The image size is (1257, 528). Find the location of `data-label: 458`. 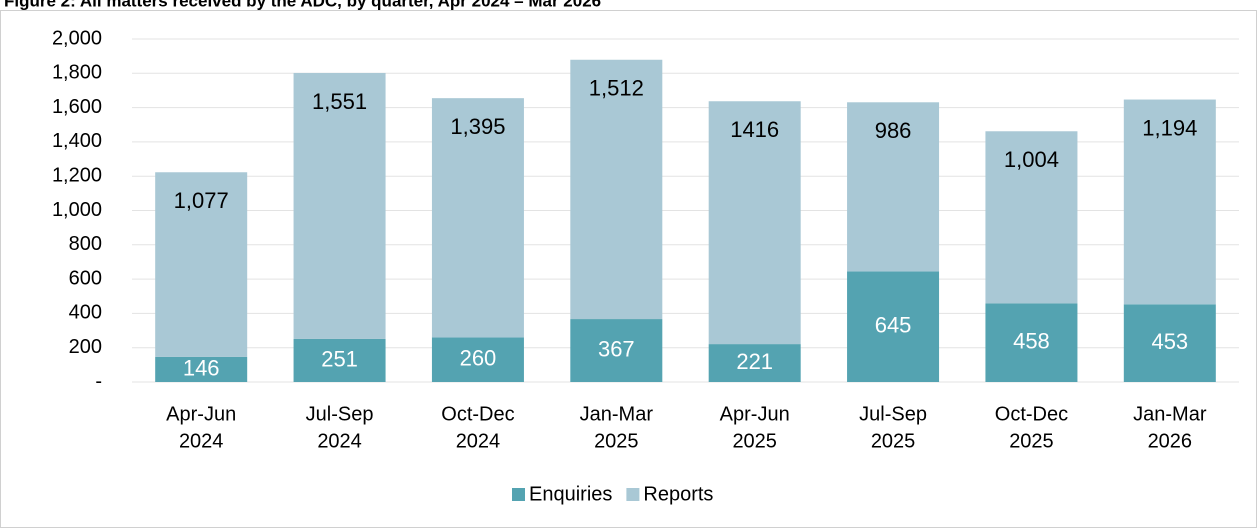

data-label: 458 is located at coordinates (1031, 341).